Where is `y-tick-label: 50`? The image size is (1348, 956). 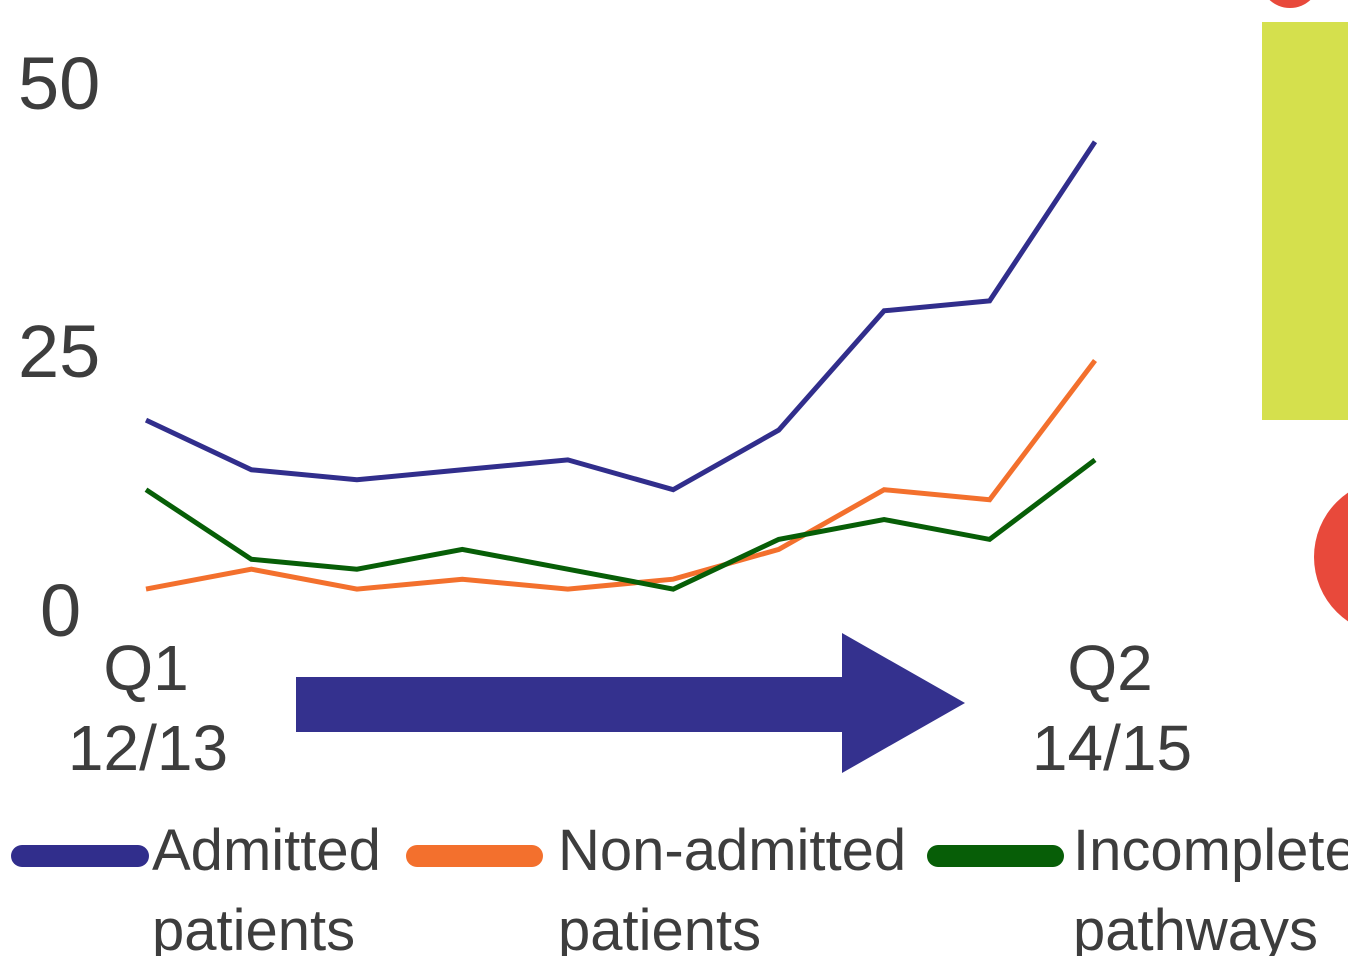 y-tick-label: 50 is located at coordinates (59, 83).